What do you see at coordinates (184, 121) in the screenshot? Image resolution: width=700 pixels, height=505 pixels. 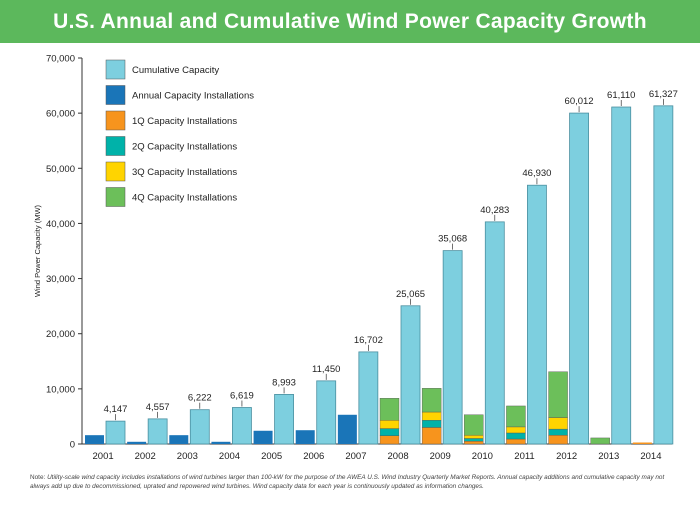 I see `legend-label-q1: 1Q Capacity Installations` at bounding box center [184, 121].